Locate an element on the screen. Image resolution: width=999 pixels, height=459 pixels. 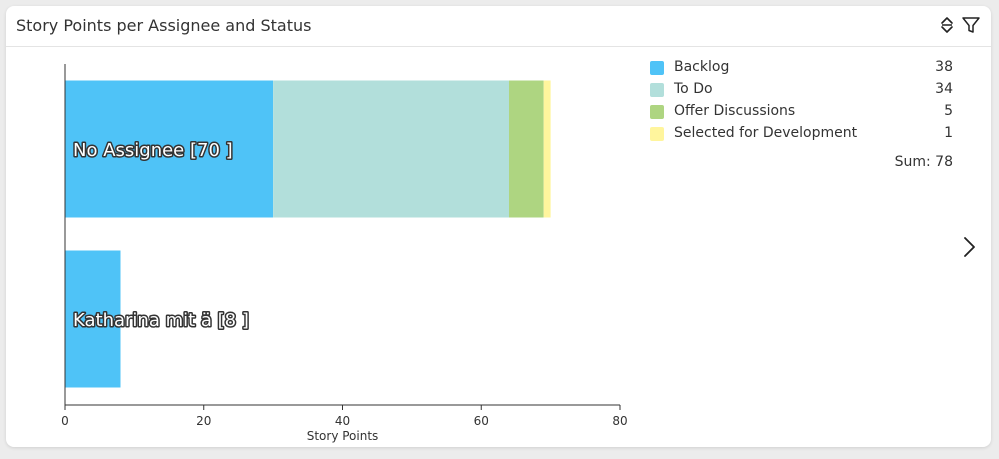
legend-label: Offer Discussions is located at coordinates (735, 111).